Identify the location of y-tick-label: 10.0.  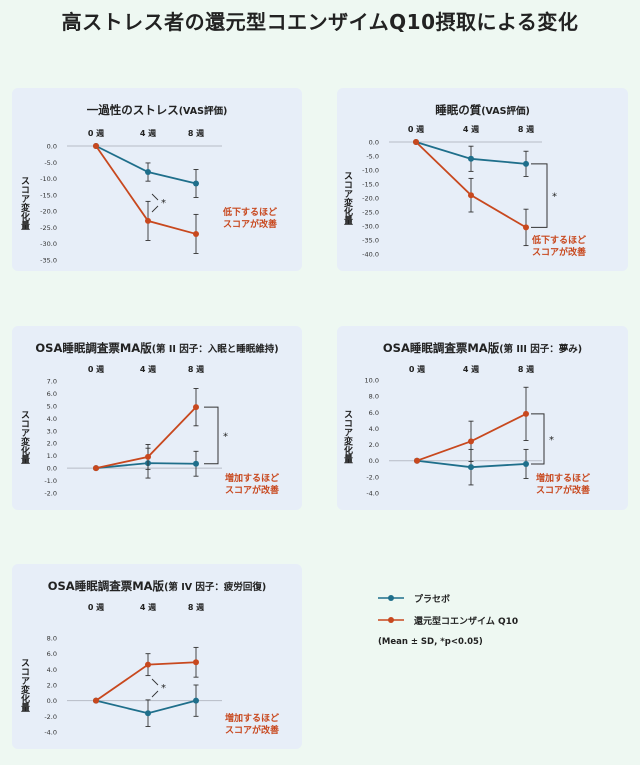
(372, 381).